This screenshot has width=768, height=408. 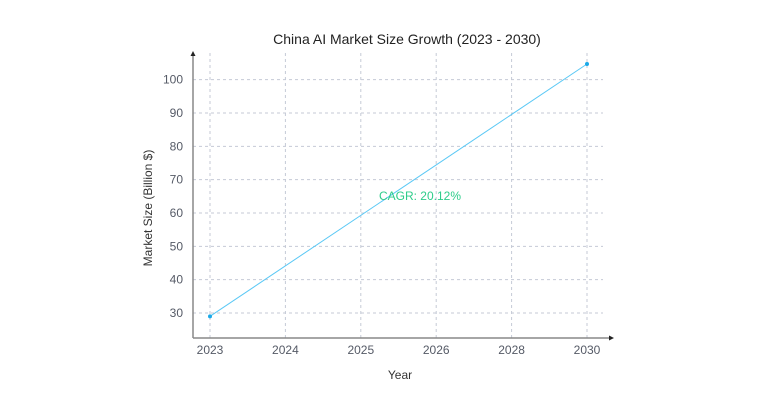 What do you see at coordinates (148, 208) in the screenshot?
I see `y-axis-label: Market Size (Billion $)` at bounding box center [148, 208].